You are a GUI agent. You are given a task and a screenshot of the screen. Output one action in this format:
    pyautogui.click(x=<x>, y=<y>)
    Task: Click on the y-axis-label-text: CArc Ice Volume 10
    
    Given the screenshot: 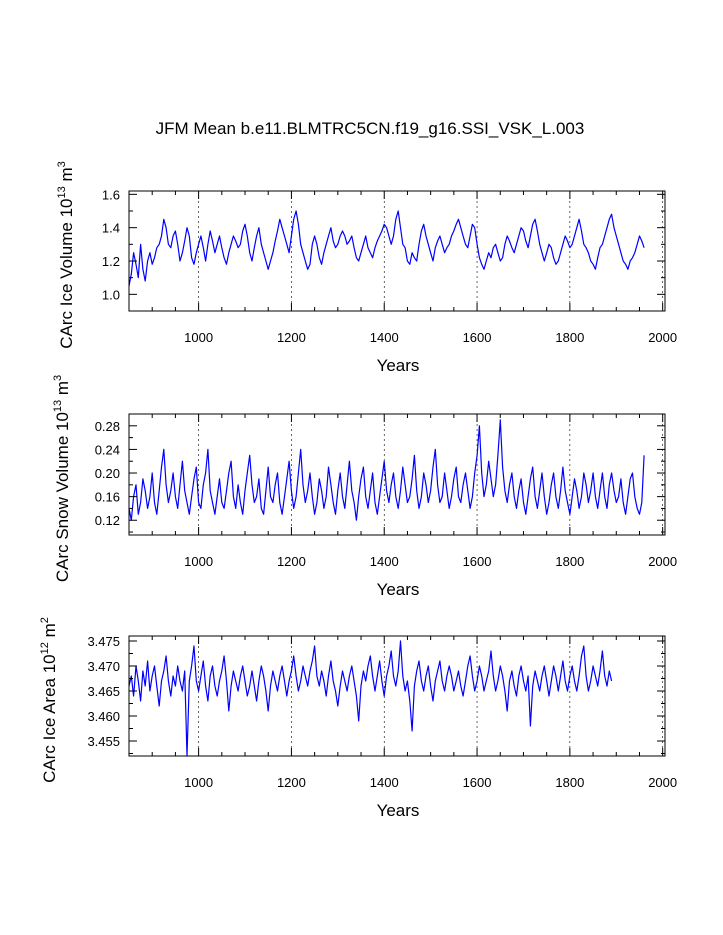 What is the action you would take?
    pyautogui.click(x=66, y=274)
    